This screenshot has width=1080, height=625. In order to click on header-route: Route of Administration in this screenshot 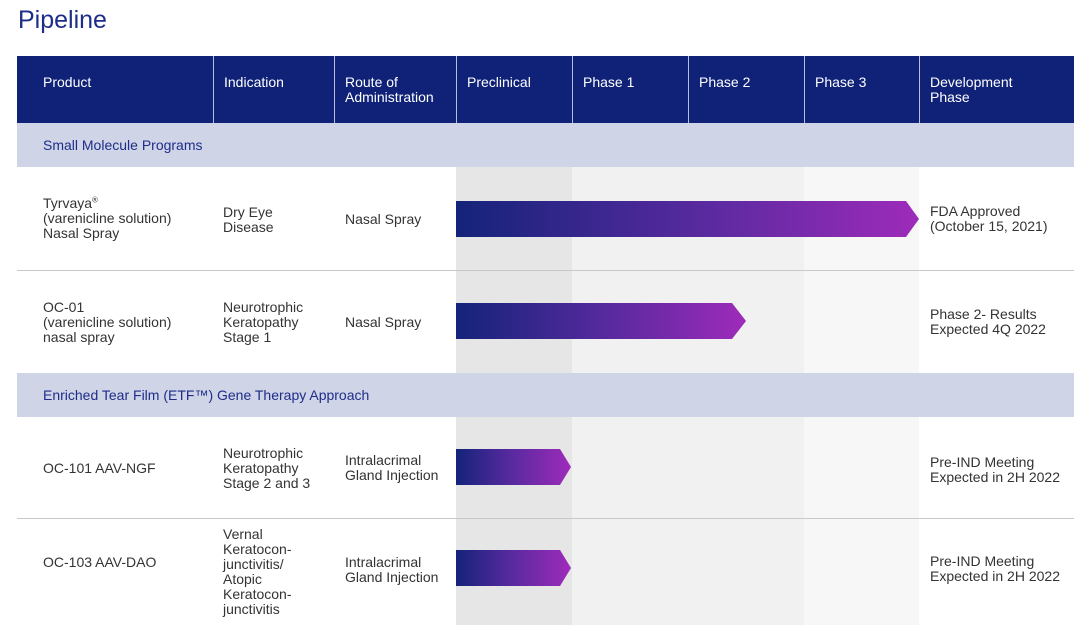, I will do `click(395, 89)`.